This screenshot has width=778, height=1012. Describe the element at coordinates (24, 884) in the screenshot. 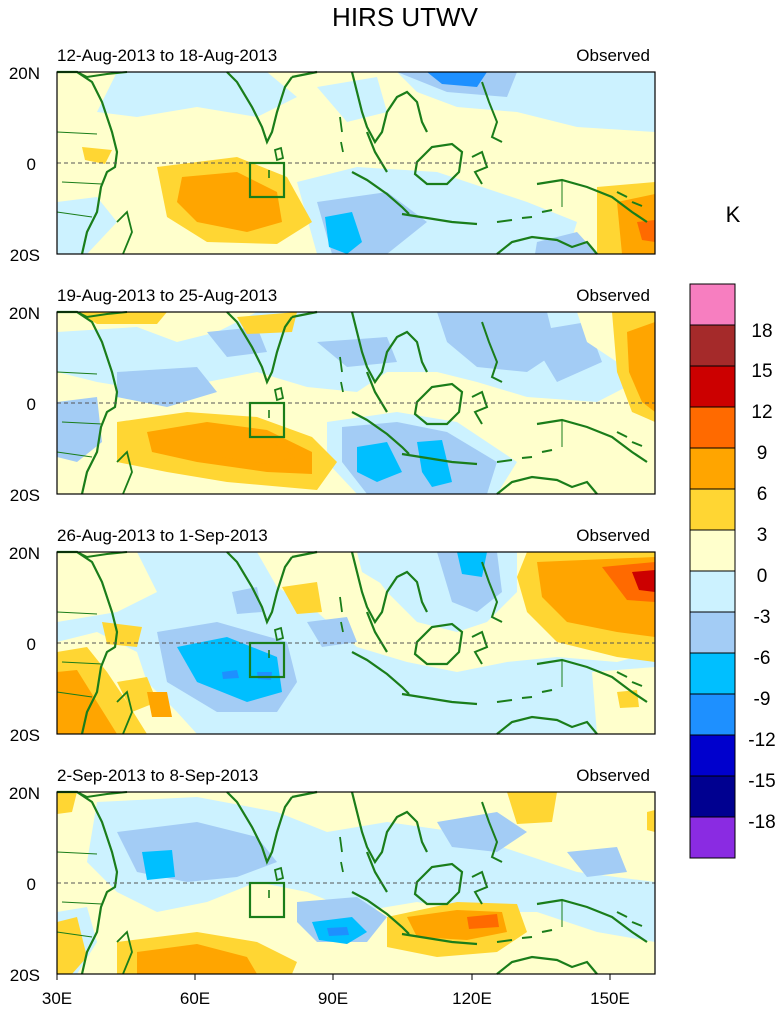

I see `panel-4-lat-labels: 20N 0 20S` at that location.